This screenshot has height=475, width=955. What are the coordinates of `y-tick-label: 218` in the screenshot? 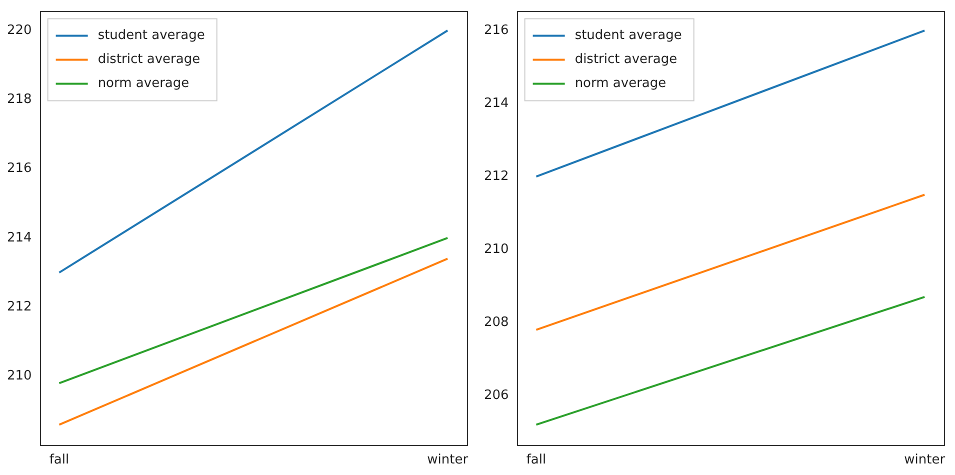 It's located at (19, 100).